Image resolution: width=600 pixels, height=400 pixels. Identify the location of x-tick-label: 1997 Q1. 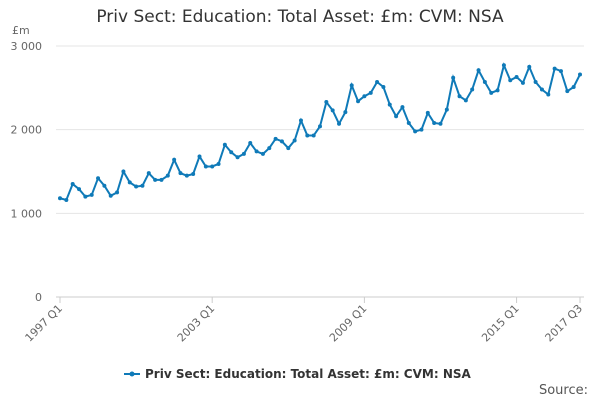
(44, 323).